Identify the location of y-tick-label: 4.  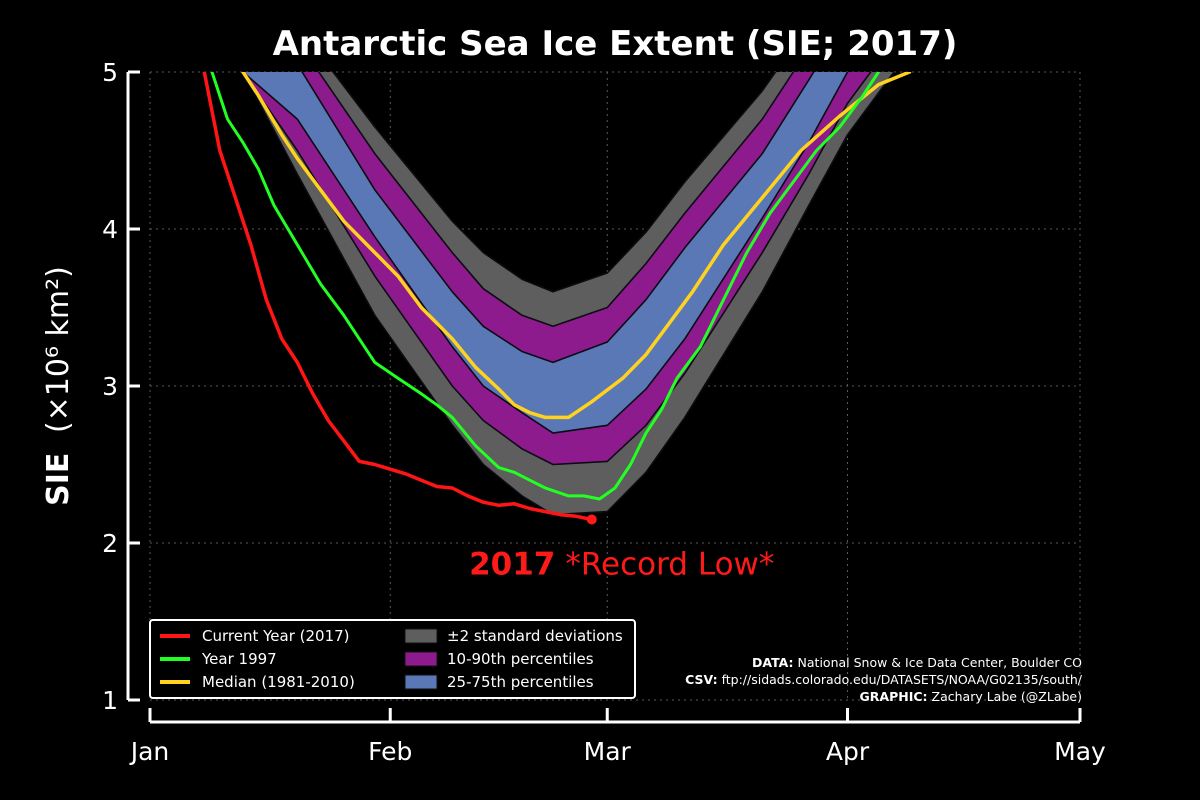
(110, 229).